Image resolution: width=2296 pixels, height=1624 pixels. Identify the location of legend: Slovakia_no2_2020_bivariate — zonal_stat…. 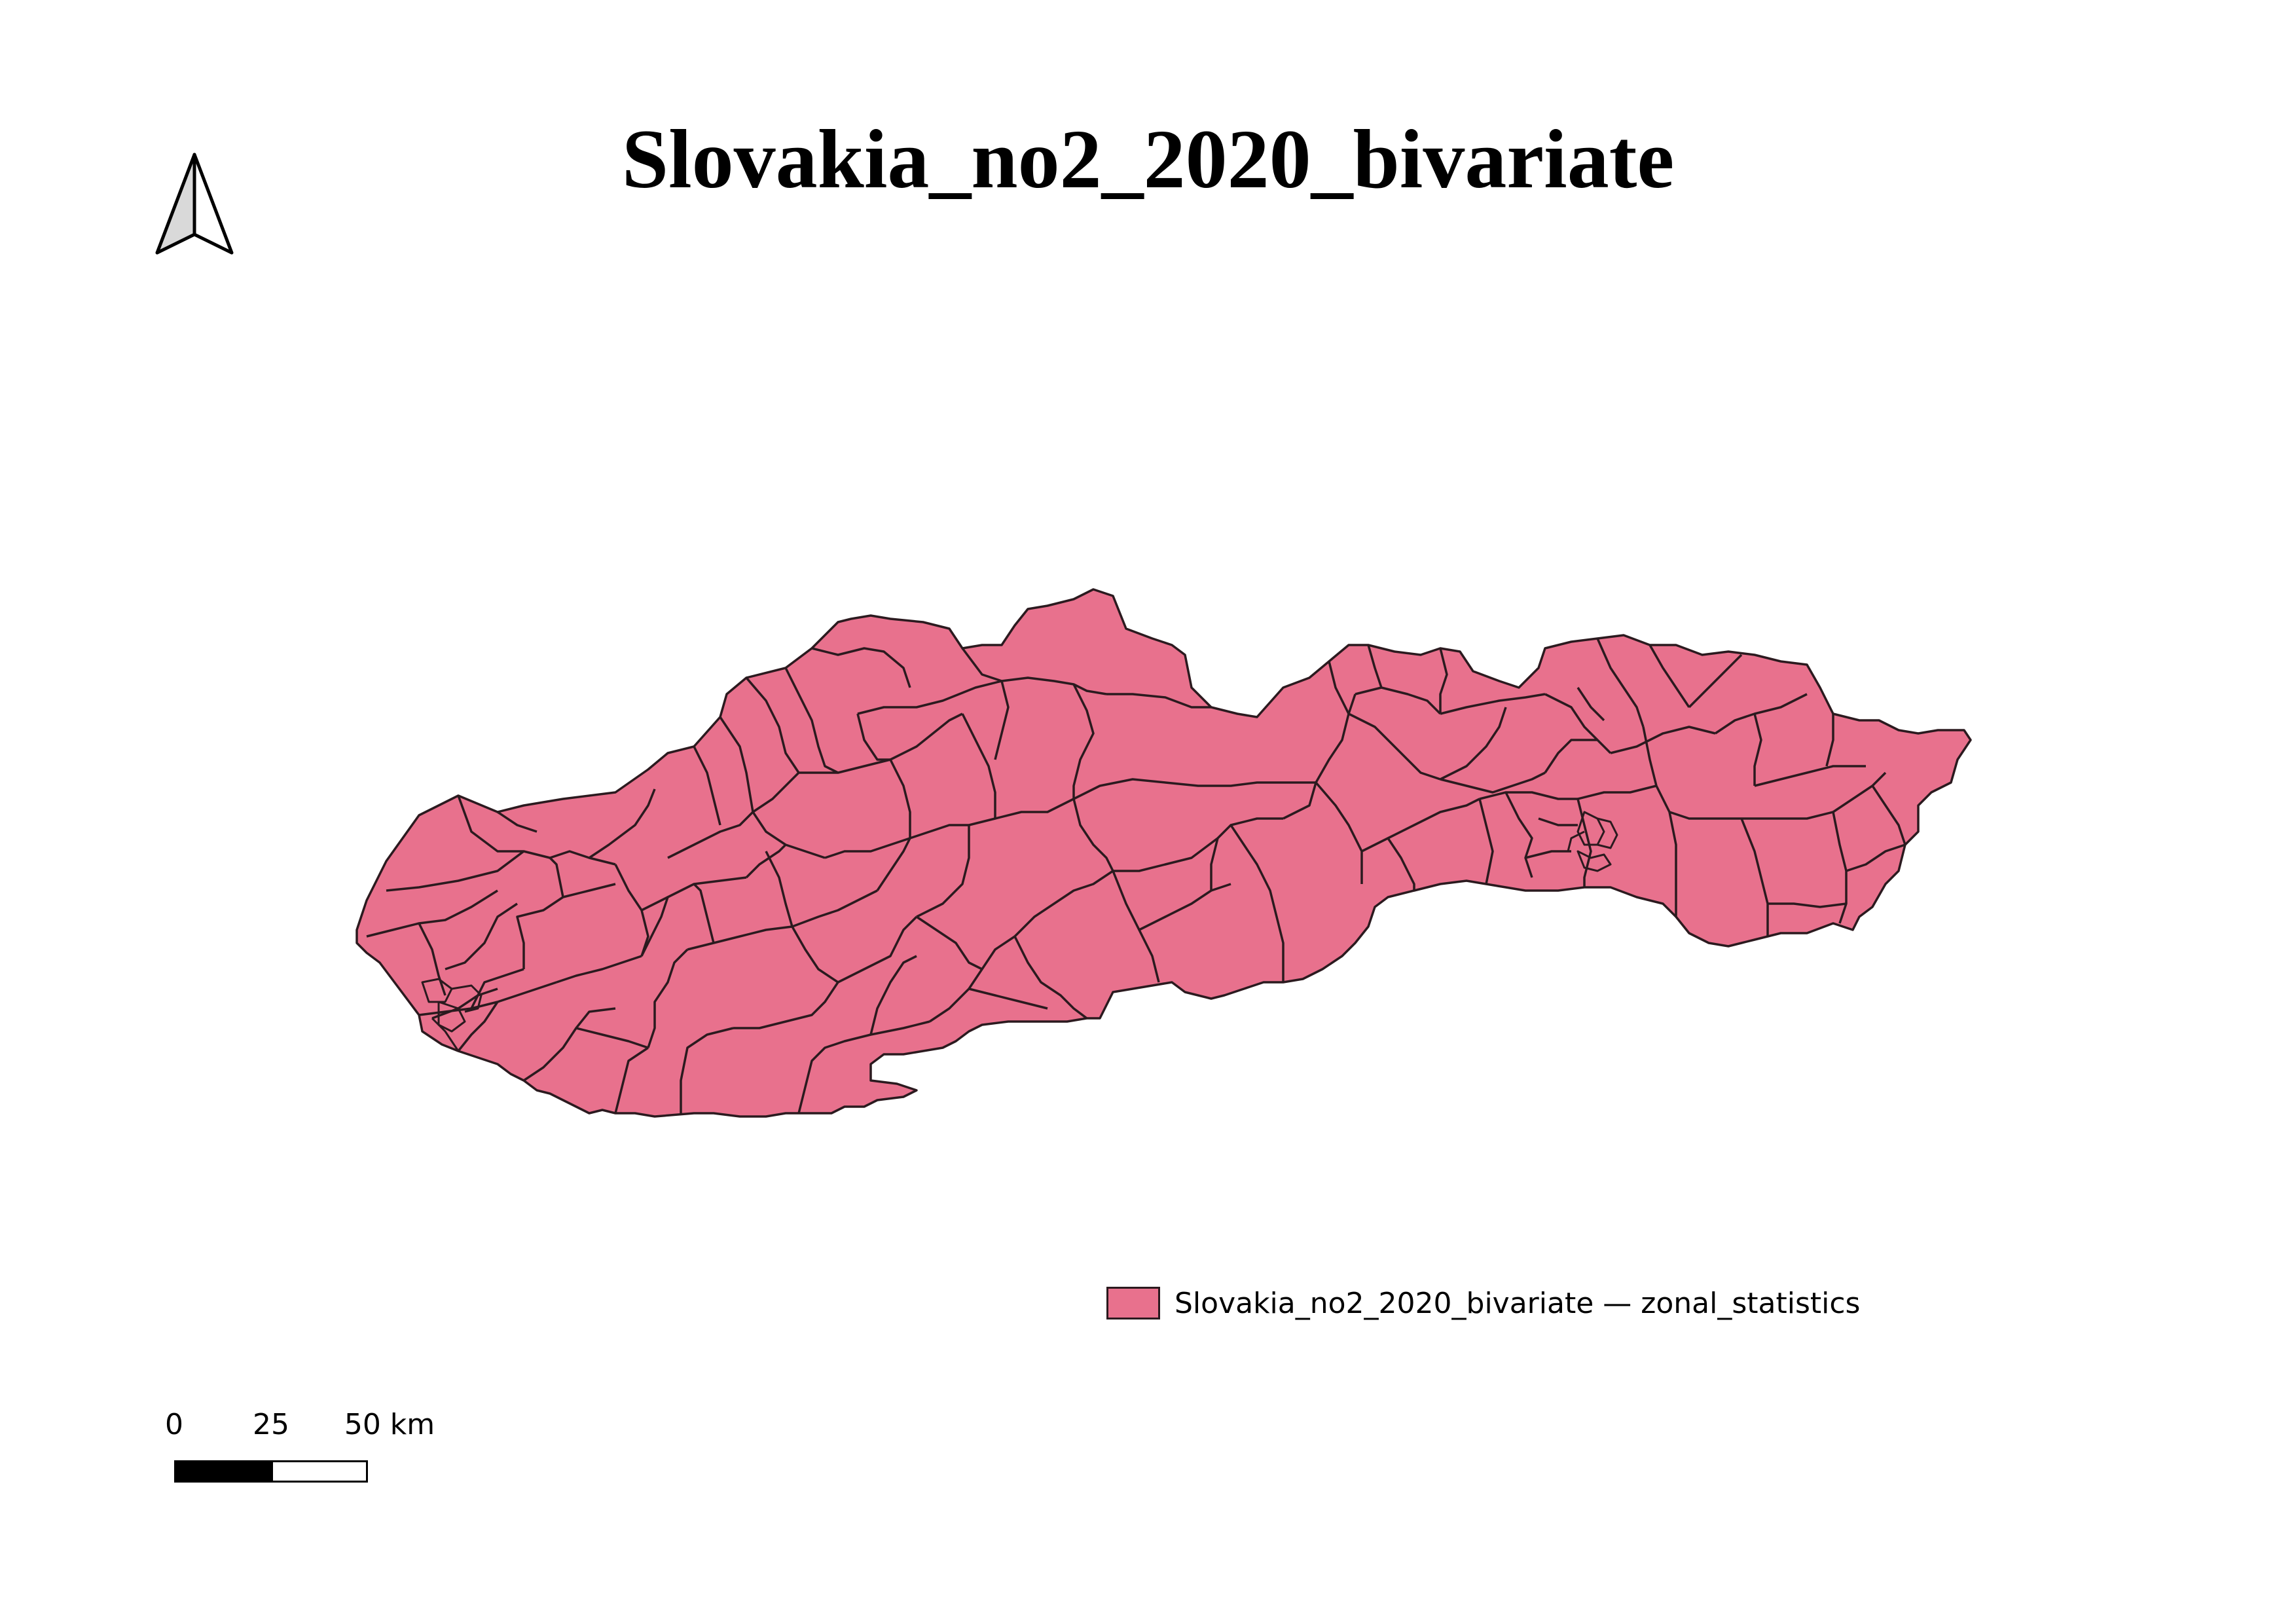
(1483, 1303).